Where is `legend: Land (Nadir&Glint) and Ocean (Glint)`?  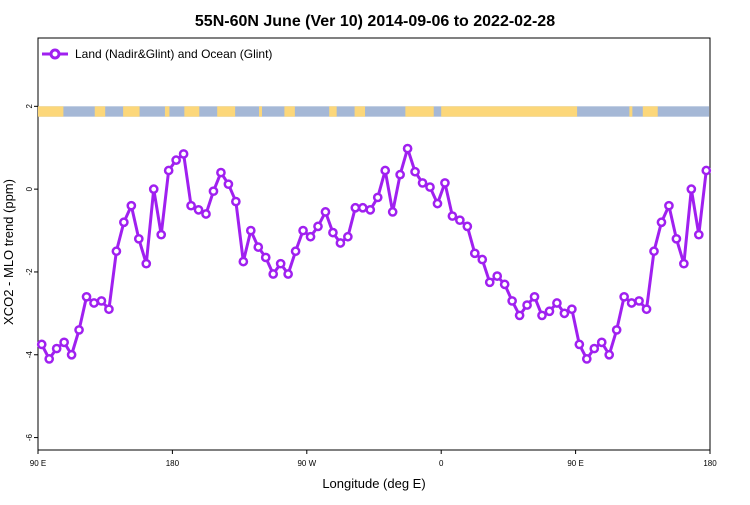
legend: Land (Nadir&Glint) and Ocean (Glint) is located at coordinates (157, 54).